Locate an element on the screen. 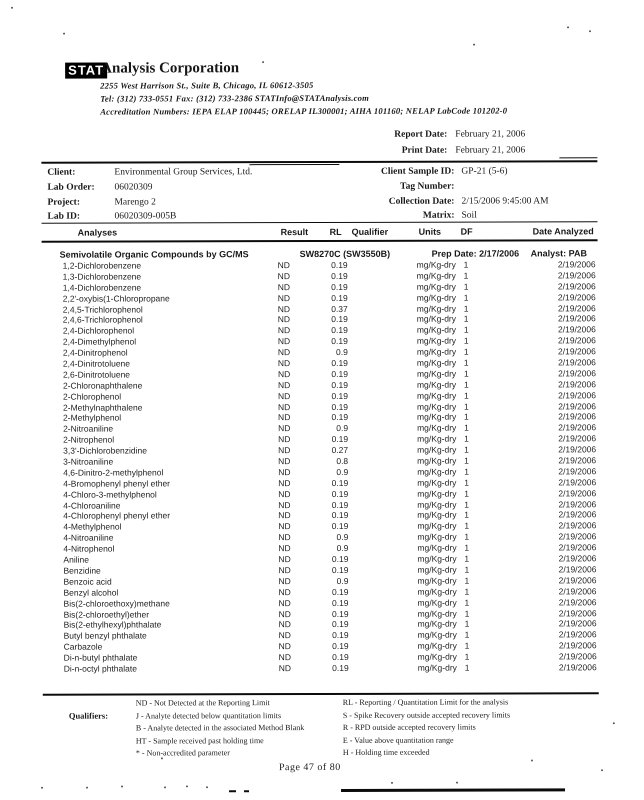  project-value: Marengo 2 is located at coordinates (135, 202).